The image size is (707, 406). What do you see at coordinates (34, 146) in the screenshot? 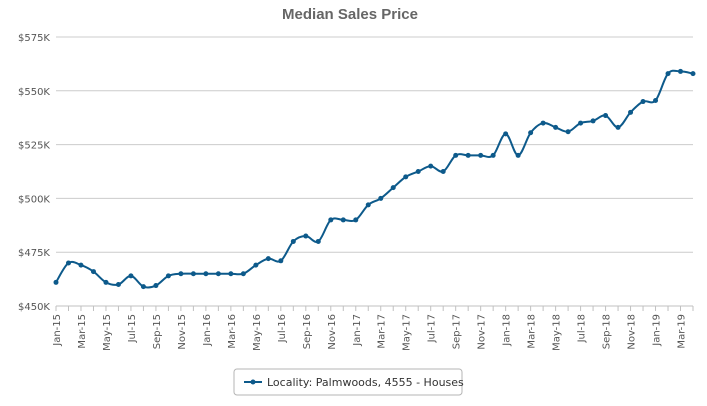
I see `y-tick-label: $525K` at bounding box center [34, 146].